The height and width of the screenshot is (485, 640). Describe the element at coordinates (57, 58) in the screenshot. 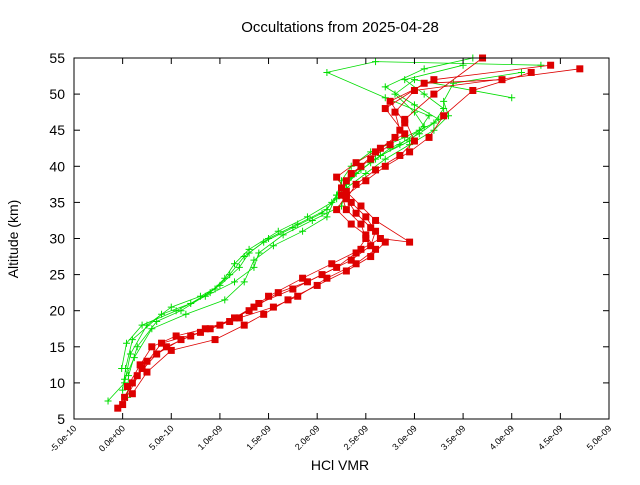

I see `y-tick-label: 55` at that location.